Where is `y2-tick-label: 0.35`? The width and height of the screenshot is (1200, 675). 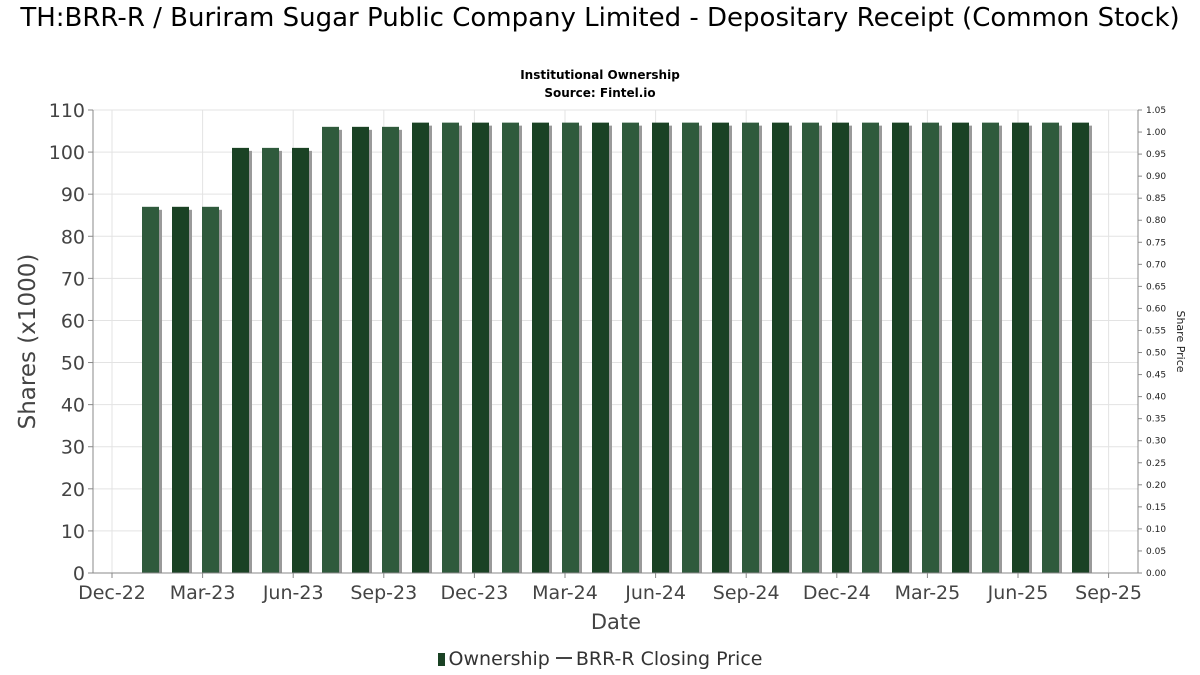 y2-tick-label: 0.35 is located at coordinates (1156, 420).